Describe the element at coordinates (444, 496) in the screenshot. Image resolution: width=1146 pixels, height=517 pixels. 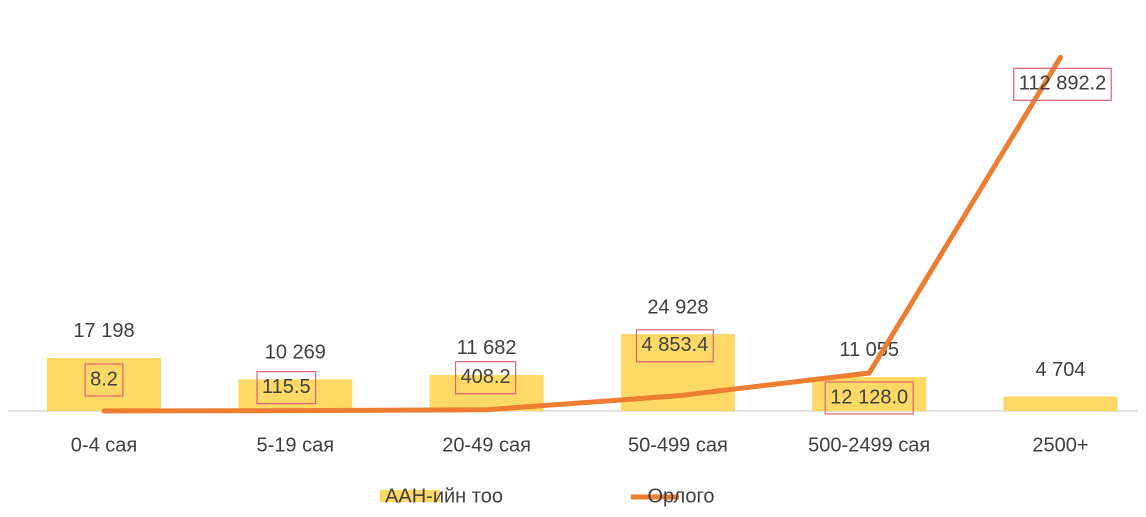
I see `legend-label: ААН-ийн тоо` at that location.